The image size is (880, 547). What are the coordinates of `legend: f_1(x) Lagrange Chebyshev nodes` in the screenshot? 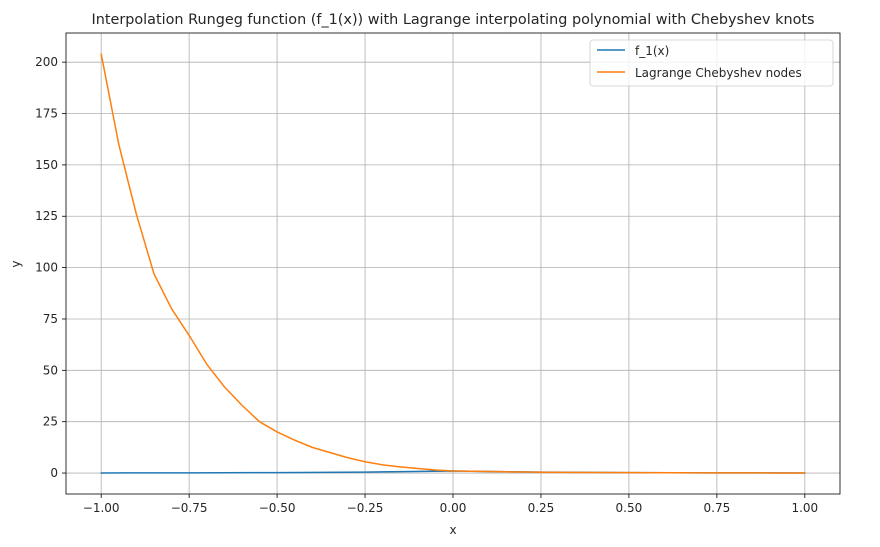 It's located at (711, 63).